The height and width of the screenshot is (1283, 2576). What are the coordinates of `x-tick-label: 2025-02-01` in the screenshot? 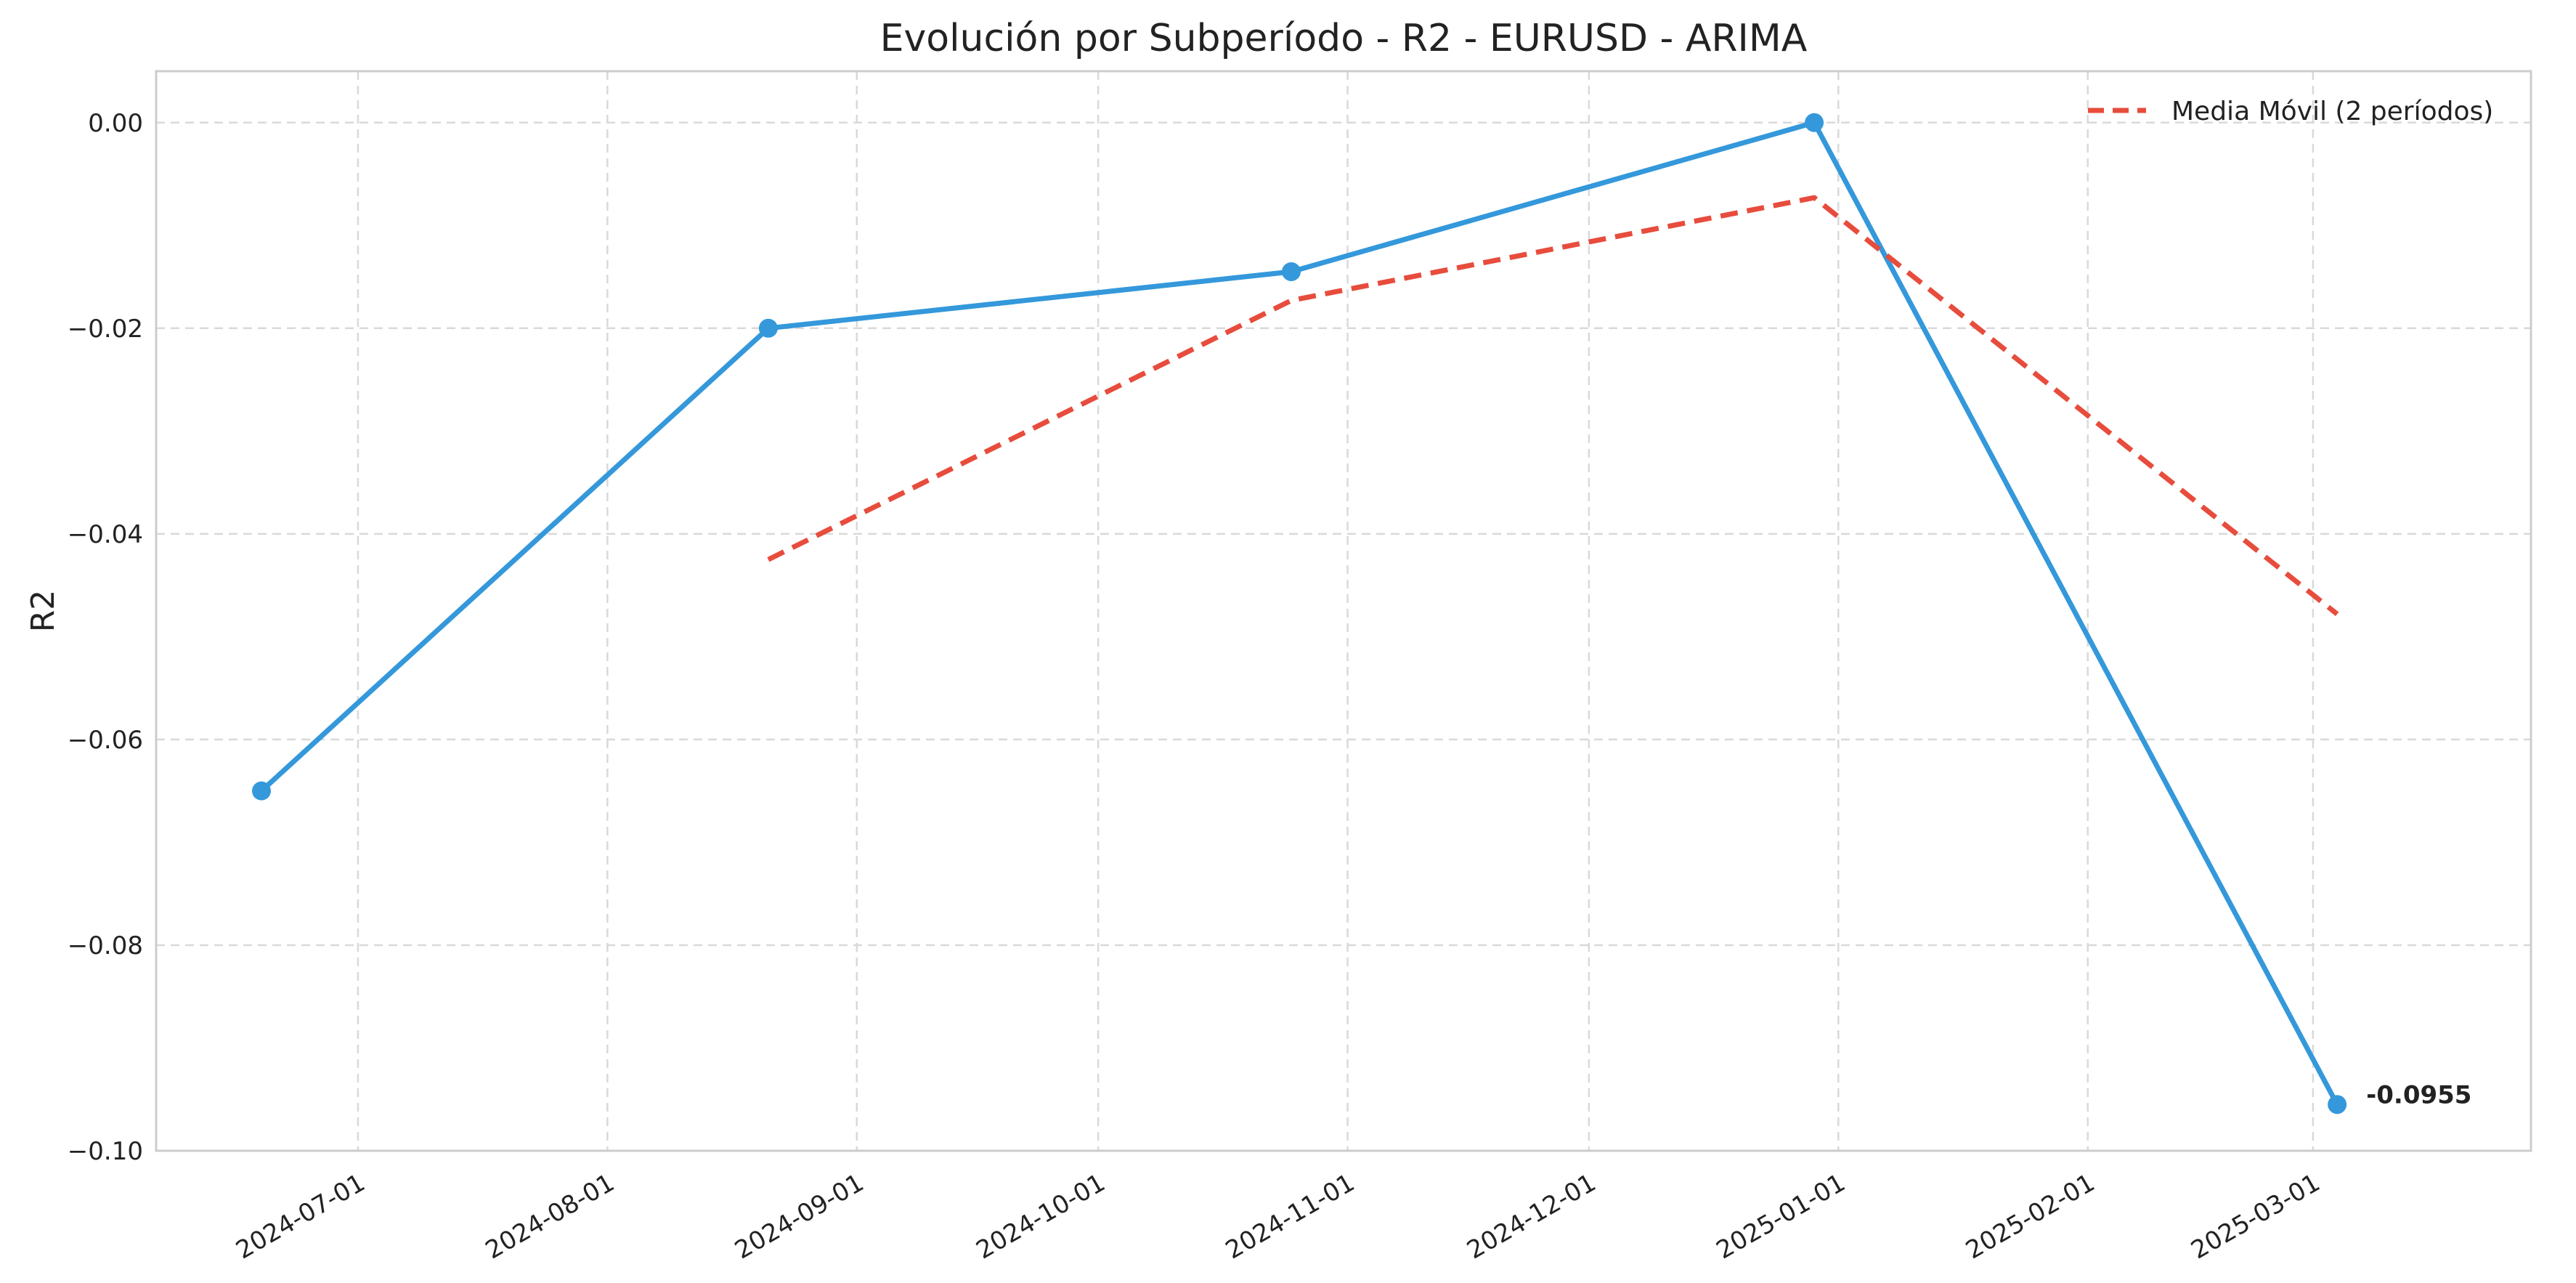 It's located at (2030, 1217).